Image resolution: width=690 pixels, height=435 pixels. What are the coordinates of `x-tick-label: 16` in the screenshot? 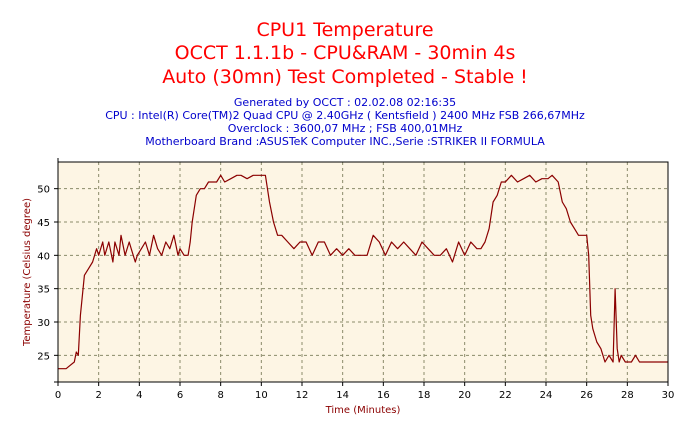 It's located at (383, 395).